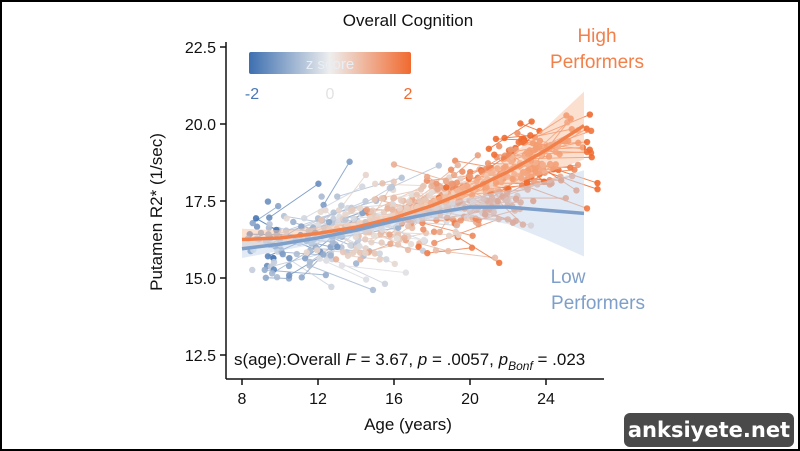 This screenshot has height=451, width=800. What do you see at coordinates (413, 183) in the screenshot?
I see `fit-line-high` at bounding box center [413, 183].